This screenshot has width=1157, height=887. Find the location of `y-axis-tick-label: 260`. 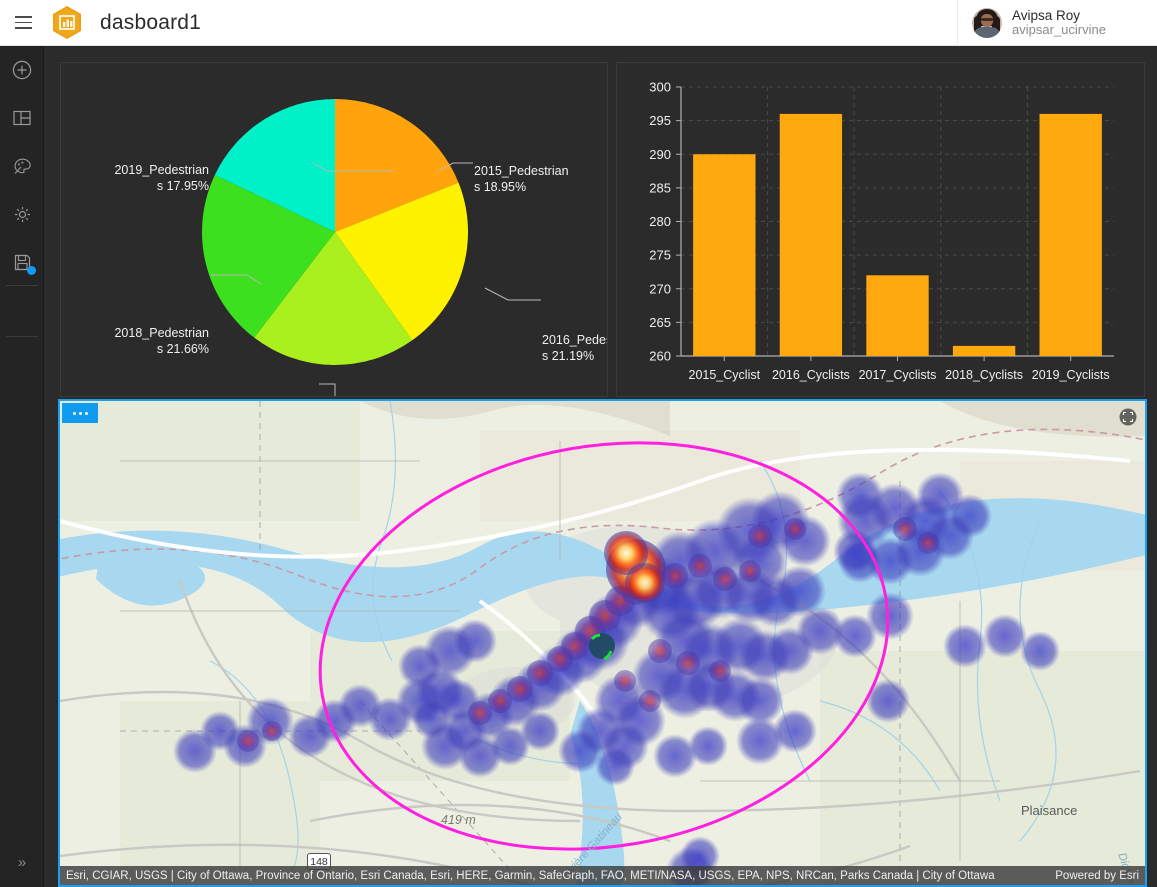

y-axis-tick-label: 260 is located at coordinates (660, 356).